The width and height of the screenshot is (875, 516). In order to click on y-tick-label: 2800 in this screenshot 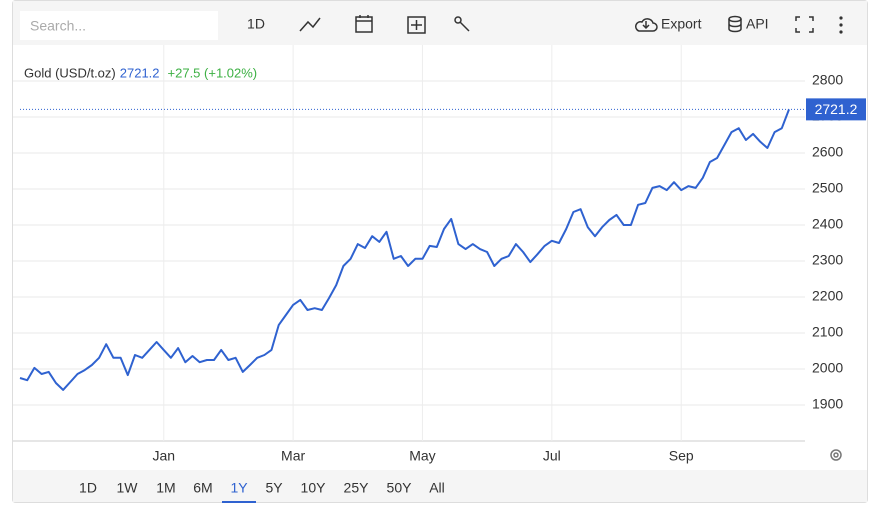, I will do `click(827, 80)`.